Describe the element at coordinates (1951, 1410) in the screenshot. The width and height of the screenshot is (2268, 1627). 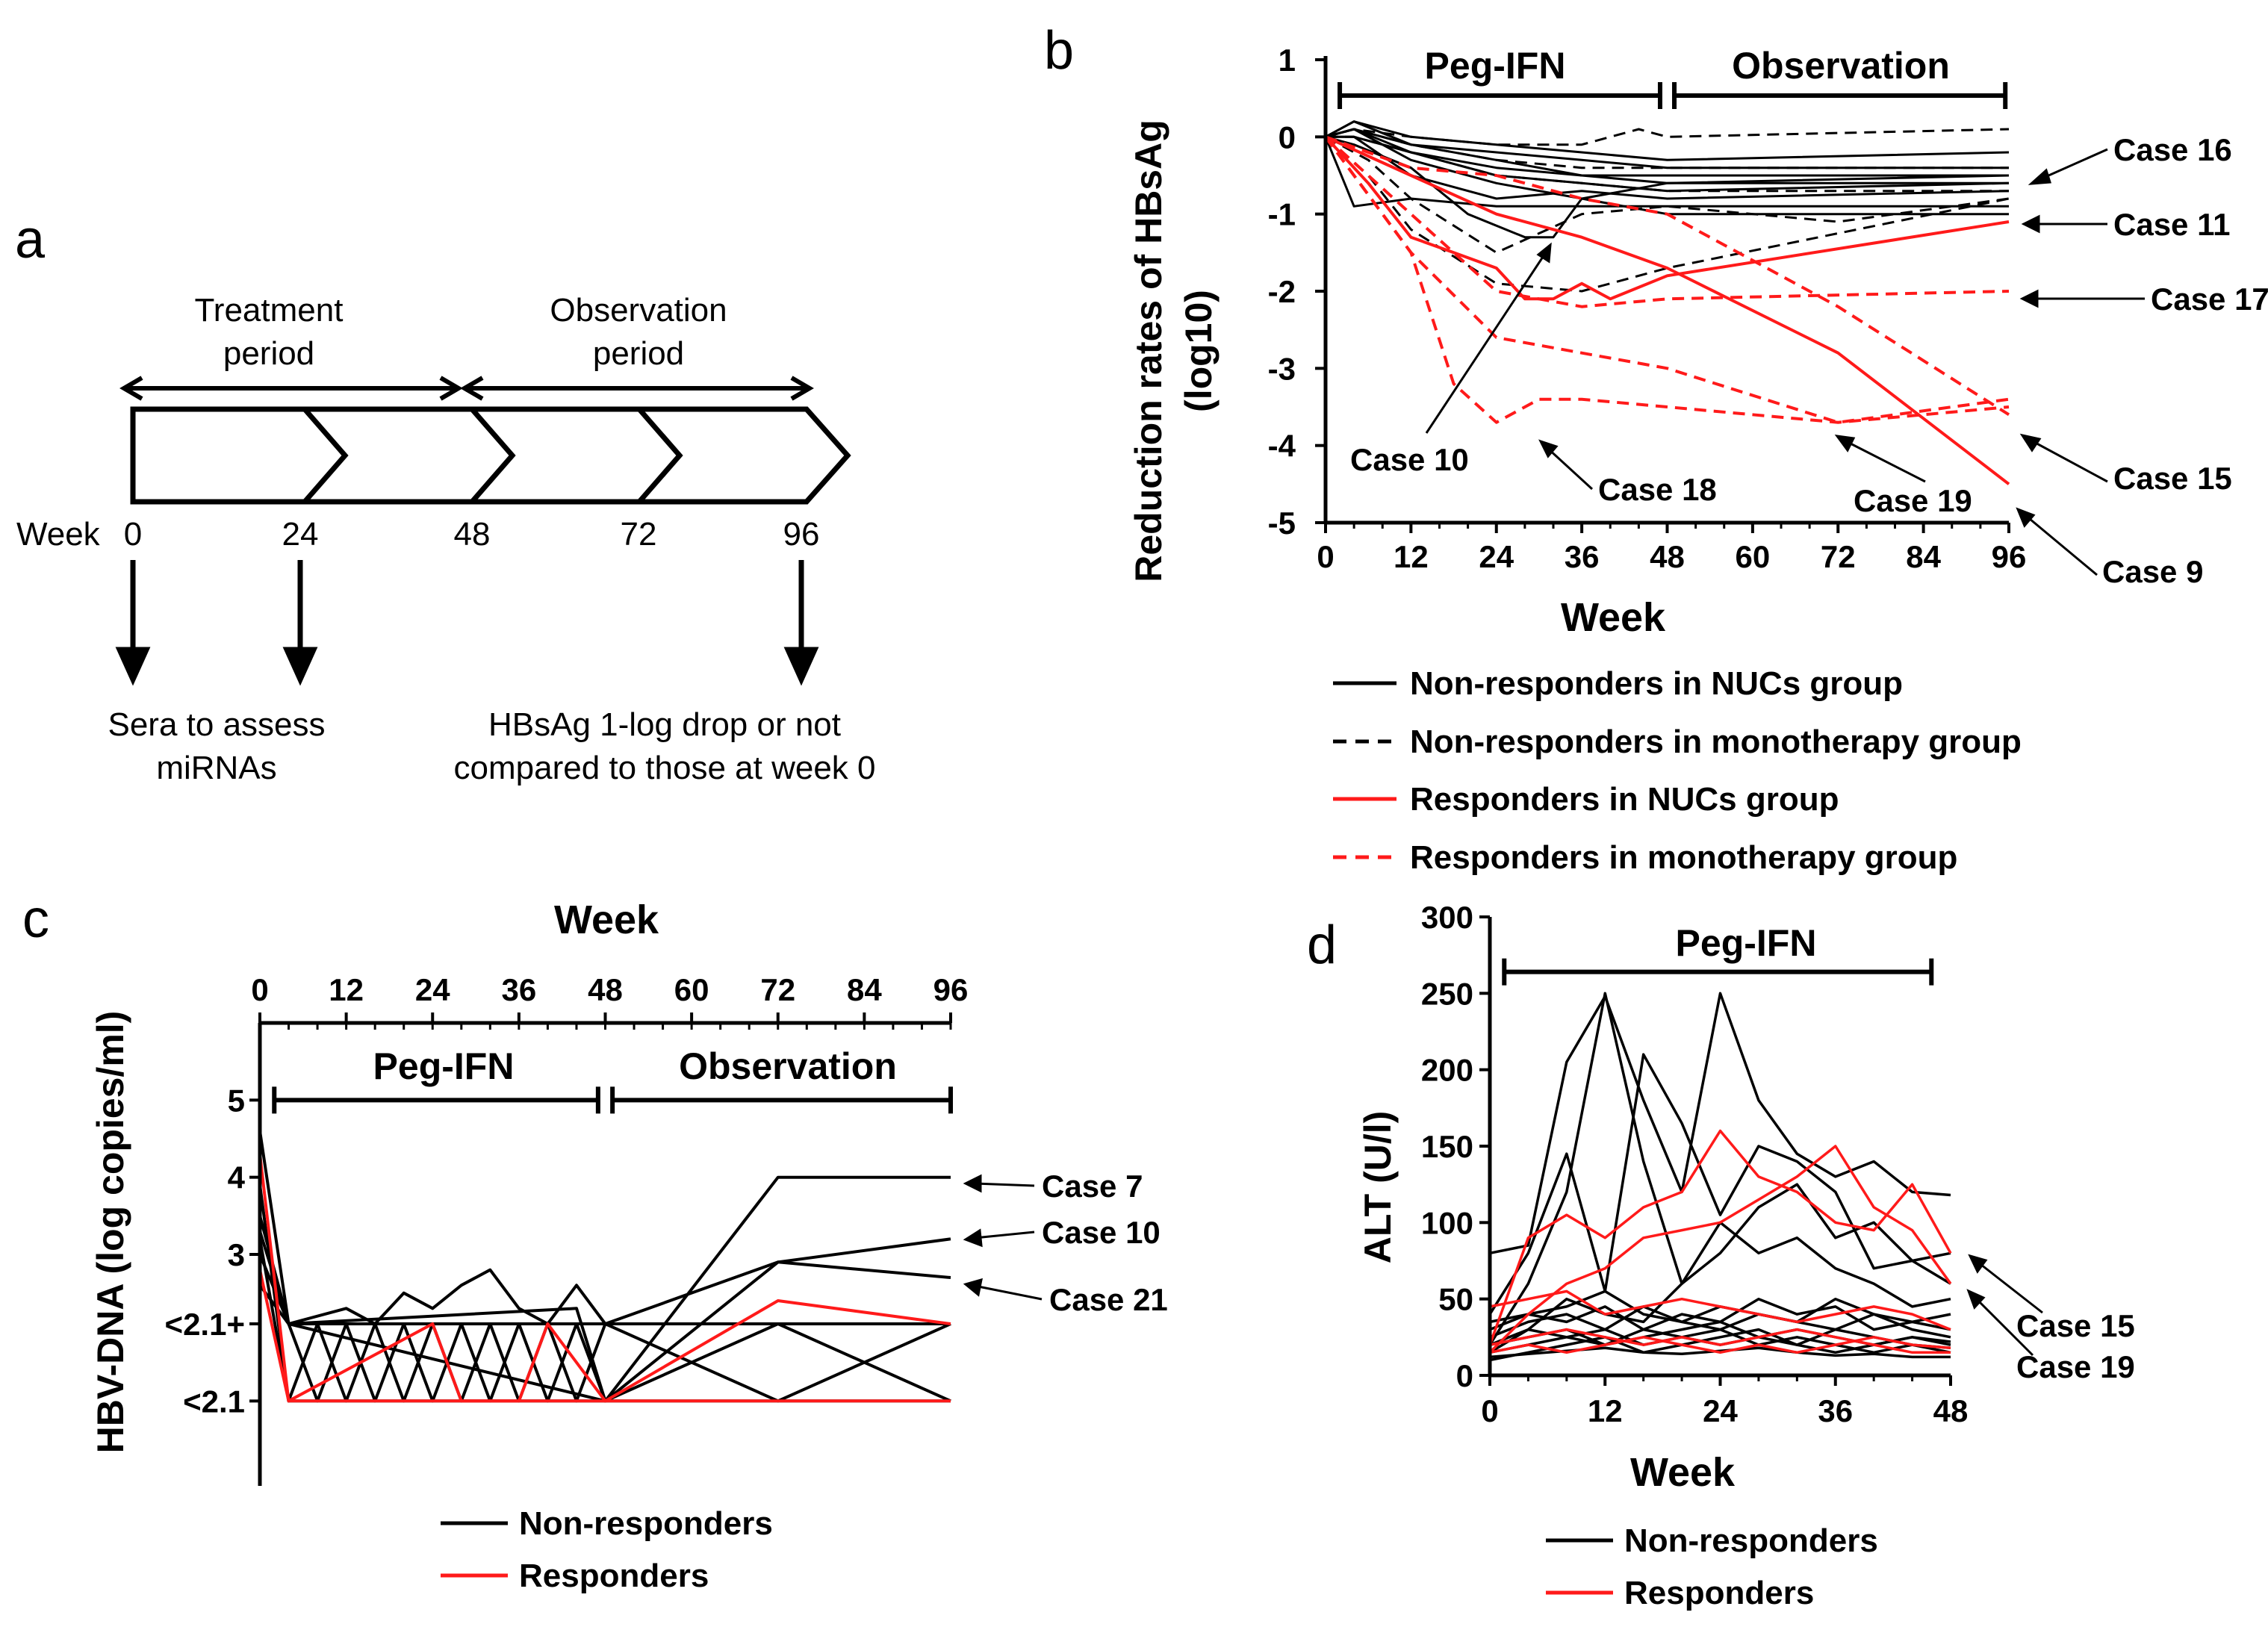
I see `panel-d-xtick-label-4: 48` at that location.